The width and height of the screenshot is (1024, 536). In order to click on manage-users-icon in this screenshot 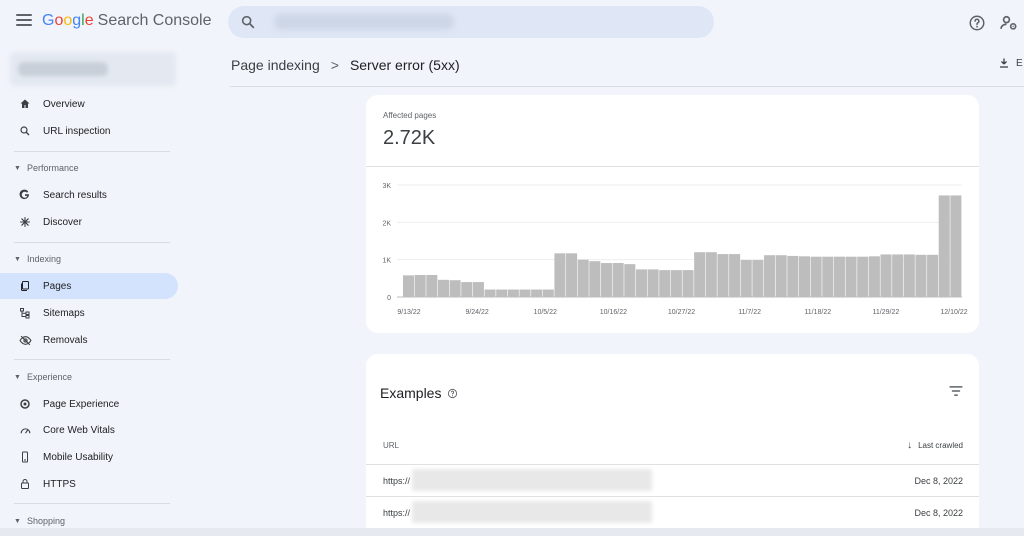, I will do `click(1009, 23)`.